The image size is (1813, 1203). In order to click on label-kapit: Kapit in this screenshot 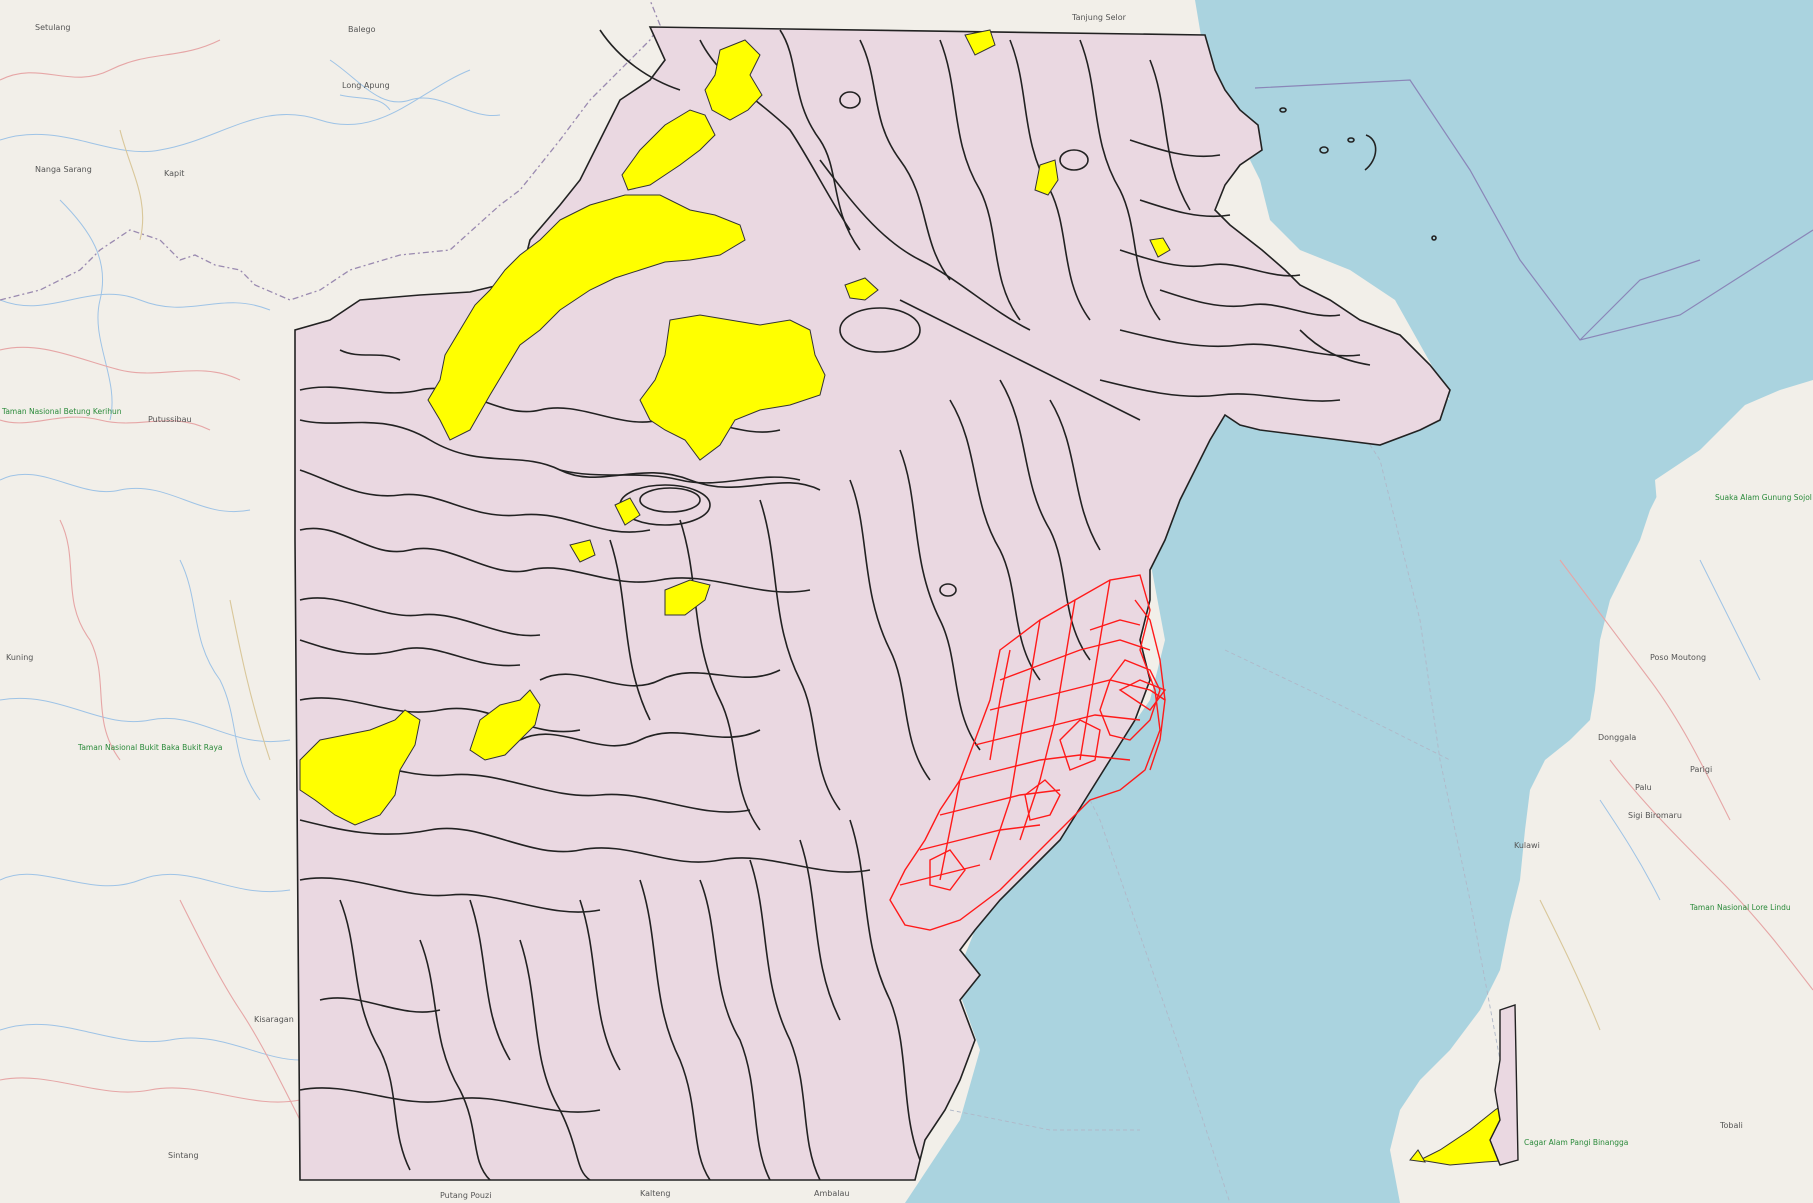, I will do `click(174, 173)`.